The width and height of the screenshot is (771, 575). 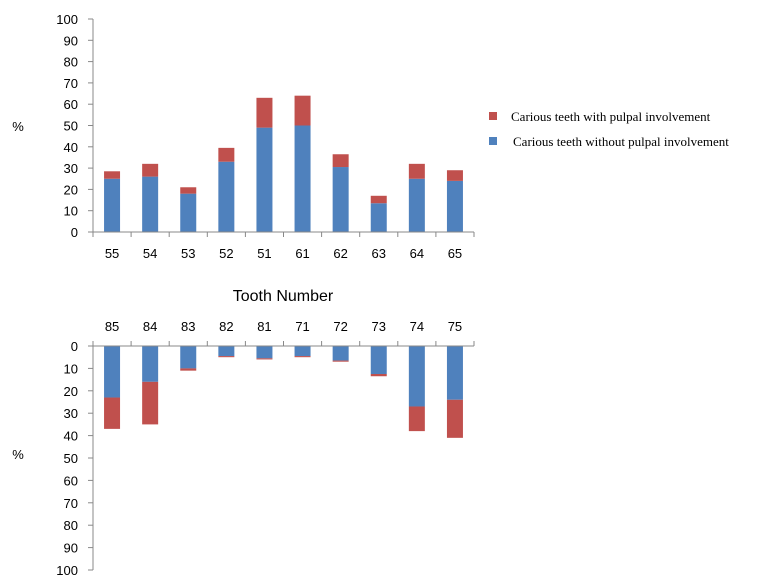 I want to click on bar-82-without-pulpal, so click(x=226, y=351).